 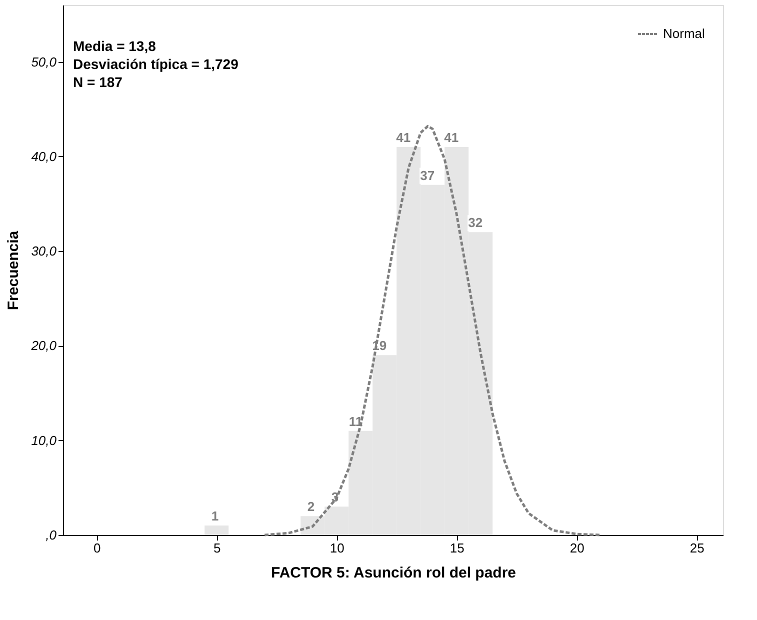 What do you see at coordinates (156, 64) in the screenshot?
I see `annotation: Desviación típica = 1,729` at bounding box center [156, 64].